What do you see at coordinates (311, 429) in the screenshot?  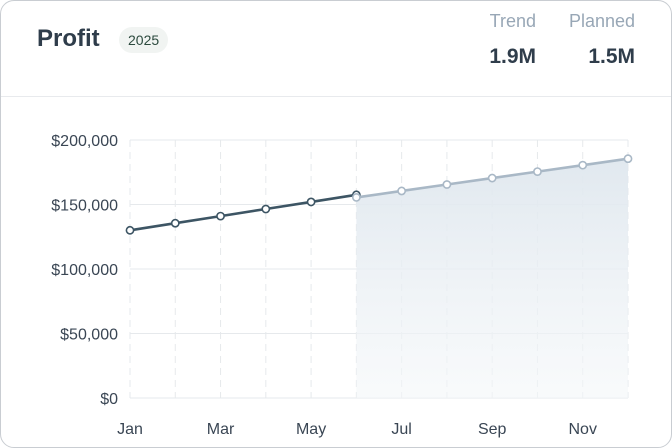 I see `x-tick-label: May` at bounding box center [311, 429].